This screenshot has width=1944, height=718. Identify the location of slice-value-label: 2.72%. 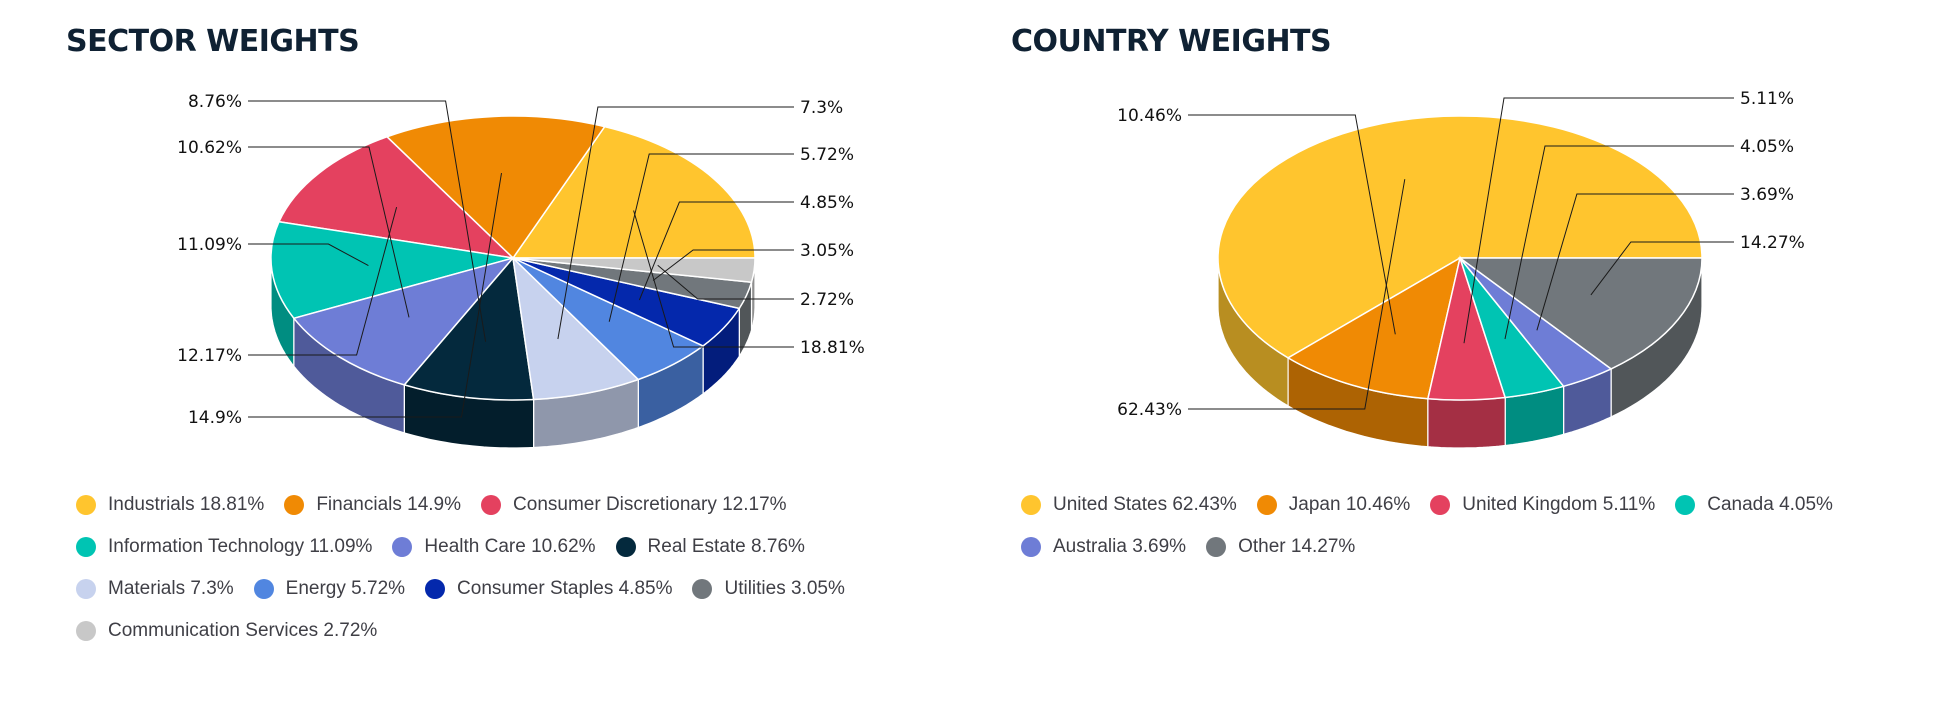
(827, 300).